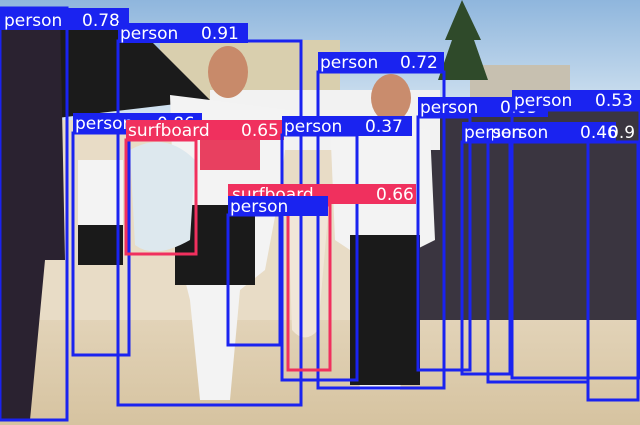  What do you see at coordinates (614, 101) in the screenshot?
I see `label-score: 0.53` at bounding box center [614, 101].